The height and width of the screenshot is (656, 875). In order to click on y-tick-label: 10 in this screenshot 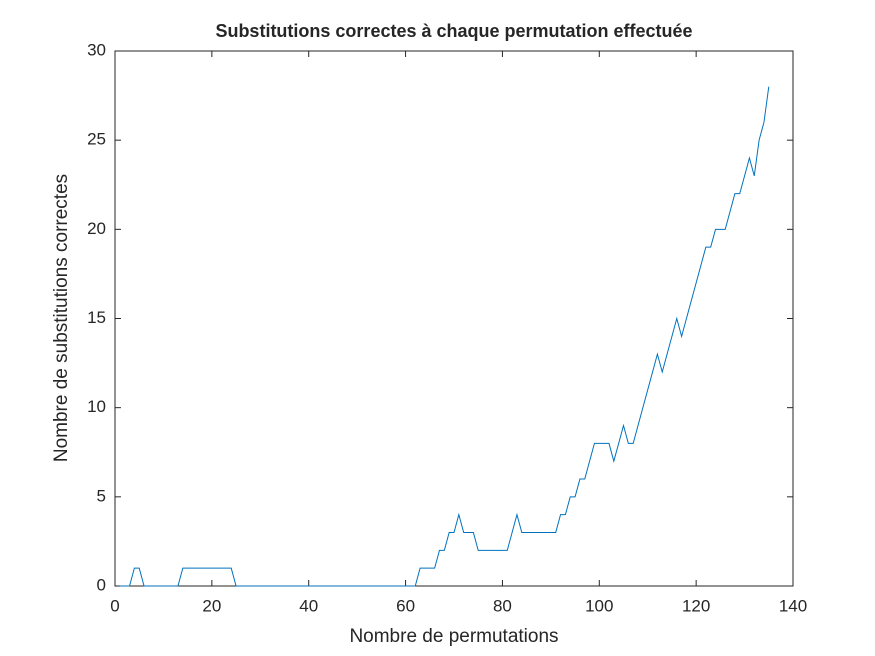, I will do `click(96, 406)`.